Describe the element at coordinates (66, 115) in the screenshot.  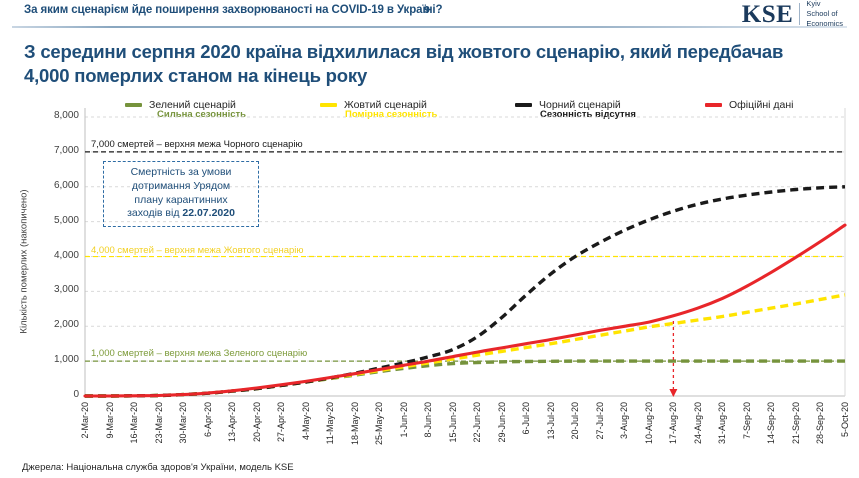
I see `y-tick-label: 8,000` at that location.